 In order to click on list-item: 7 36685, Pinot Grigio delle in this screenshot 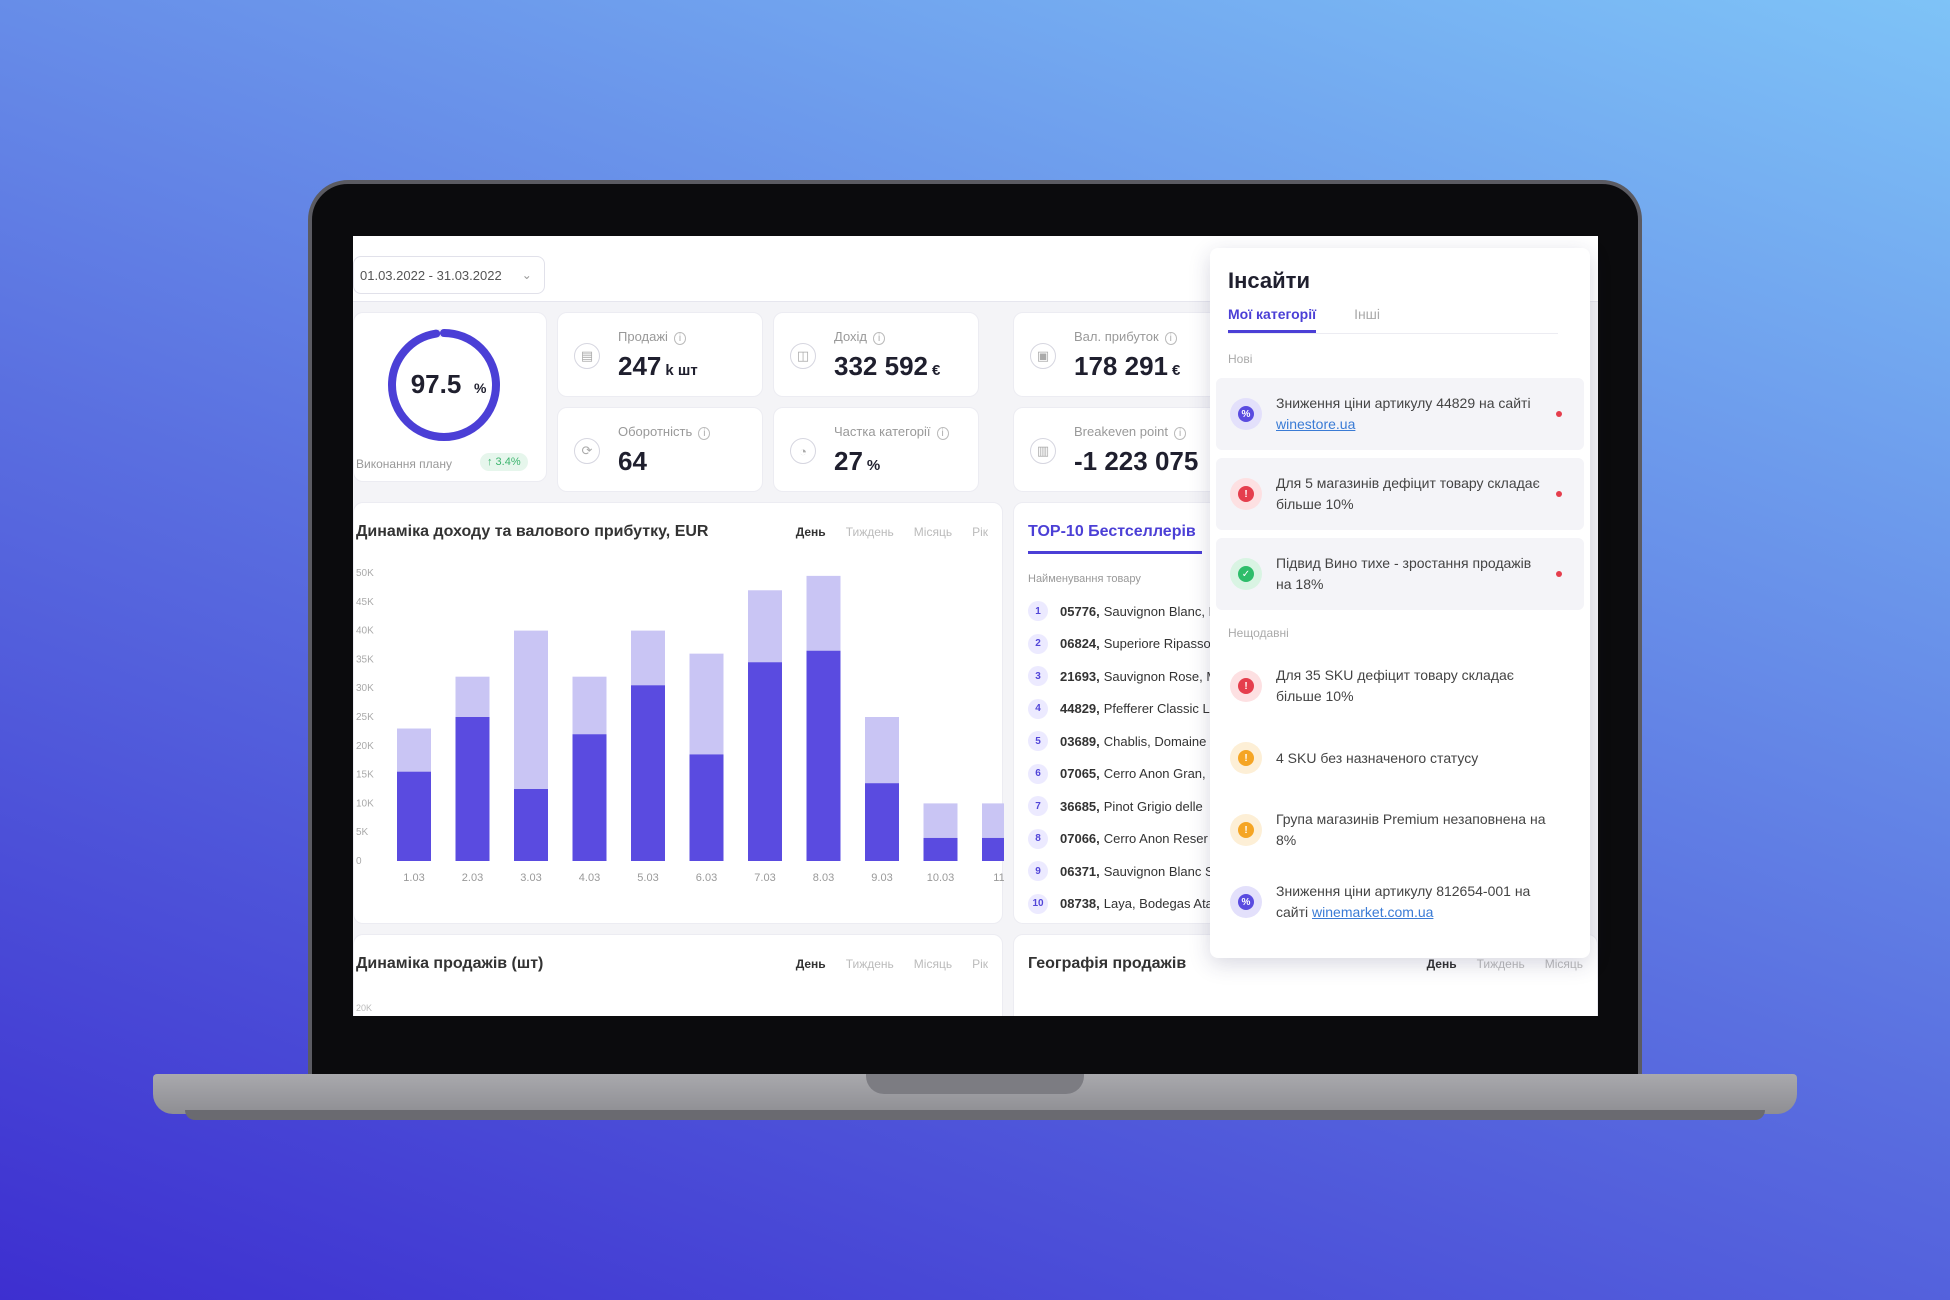, I will do `click(1130, 806)`.